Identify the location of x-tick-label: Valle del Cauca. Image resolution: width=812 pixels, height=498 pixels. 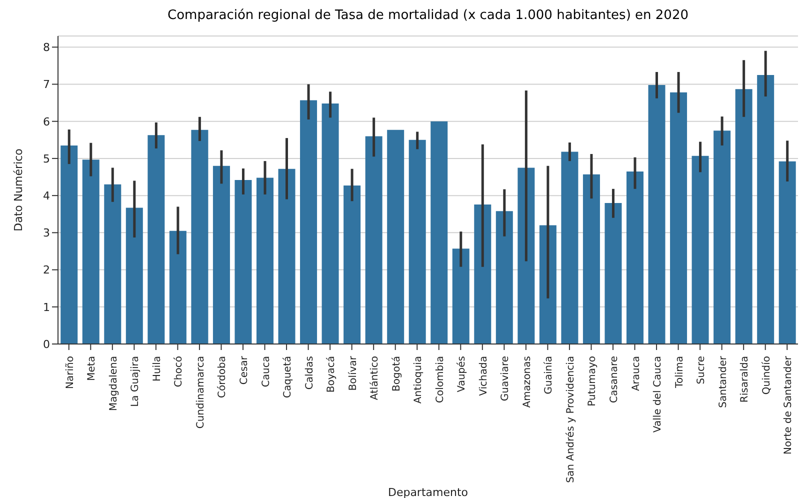
(658, 394).